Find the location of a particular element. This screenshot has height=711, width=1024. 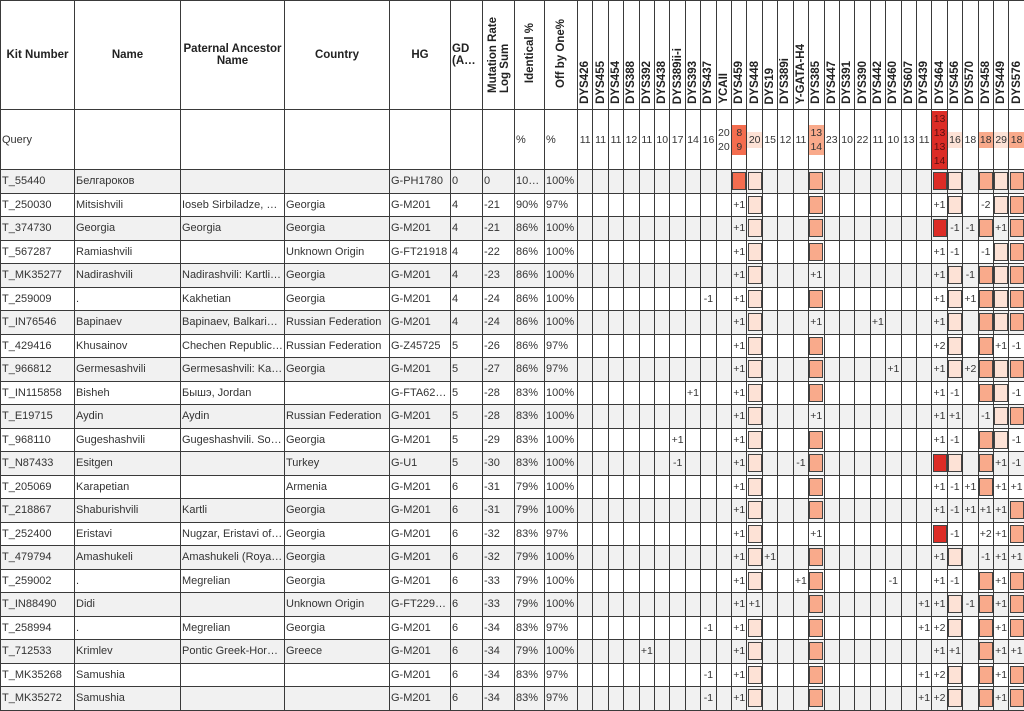

header-hg: HG is located at coordinates (420, 55).